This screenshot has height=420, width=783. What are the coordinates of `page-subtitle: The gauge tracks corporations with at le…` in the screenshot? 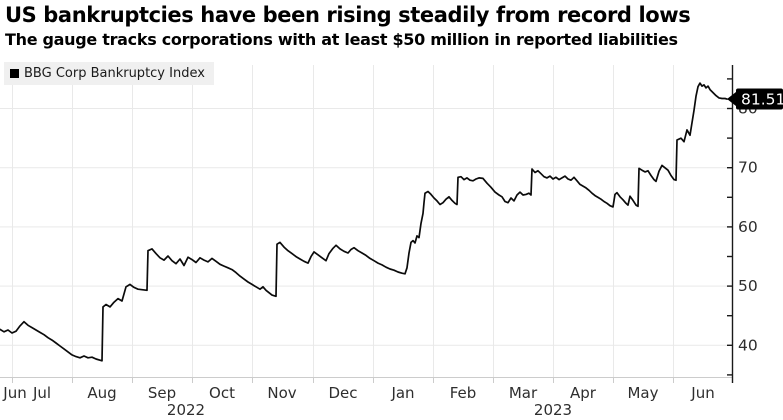 It's located at (341, 40).